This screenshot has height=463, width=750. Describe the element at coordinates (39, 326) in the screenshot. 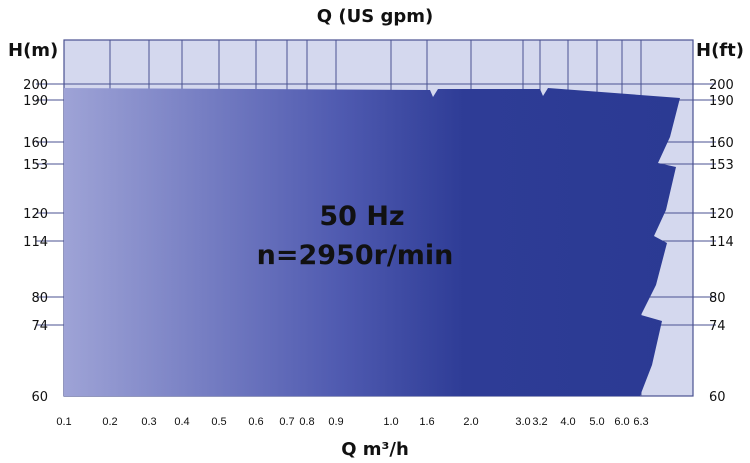

I see `y-tick-label-left: 74` at that location.